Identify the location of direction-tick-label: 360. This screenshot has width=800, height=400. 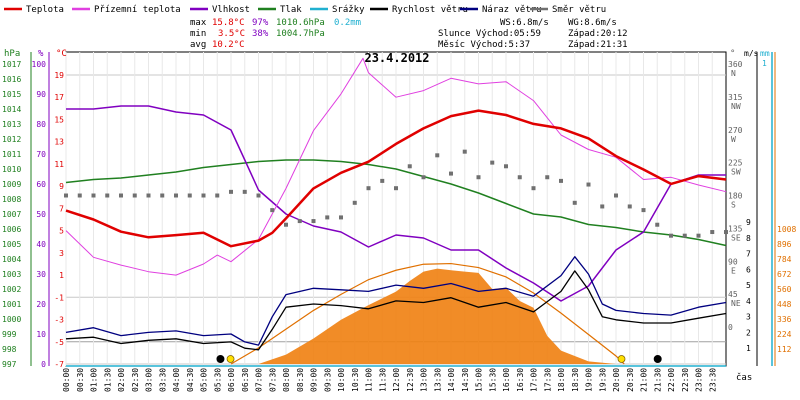
(735, 64).